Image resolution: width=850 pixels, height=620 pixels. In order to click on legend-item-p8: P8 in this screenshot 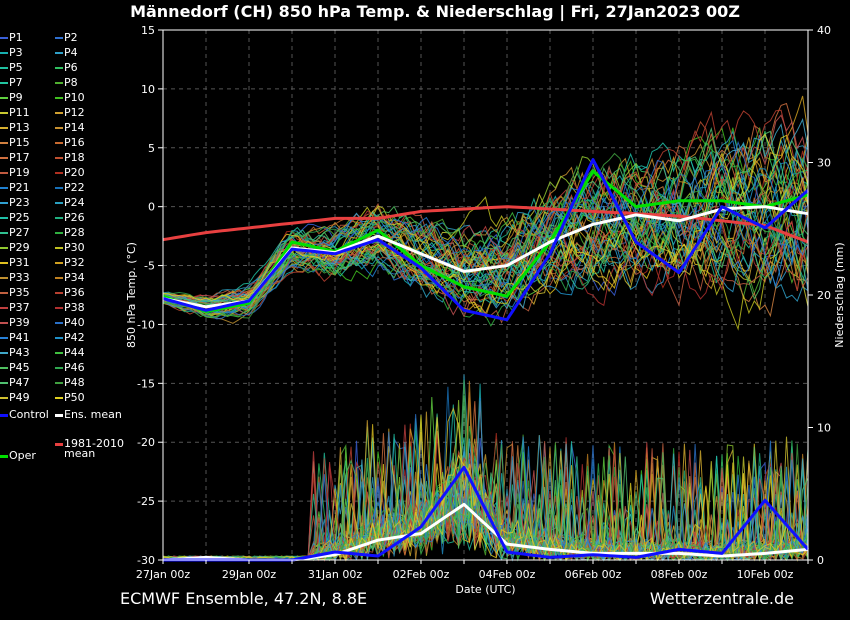, I will do `click(66, 83)`.